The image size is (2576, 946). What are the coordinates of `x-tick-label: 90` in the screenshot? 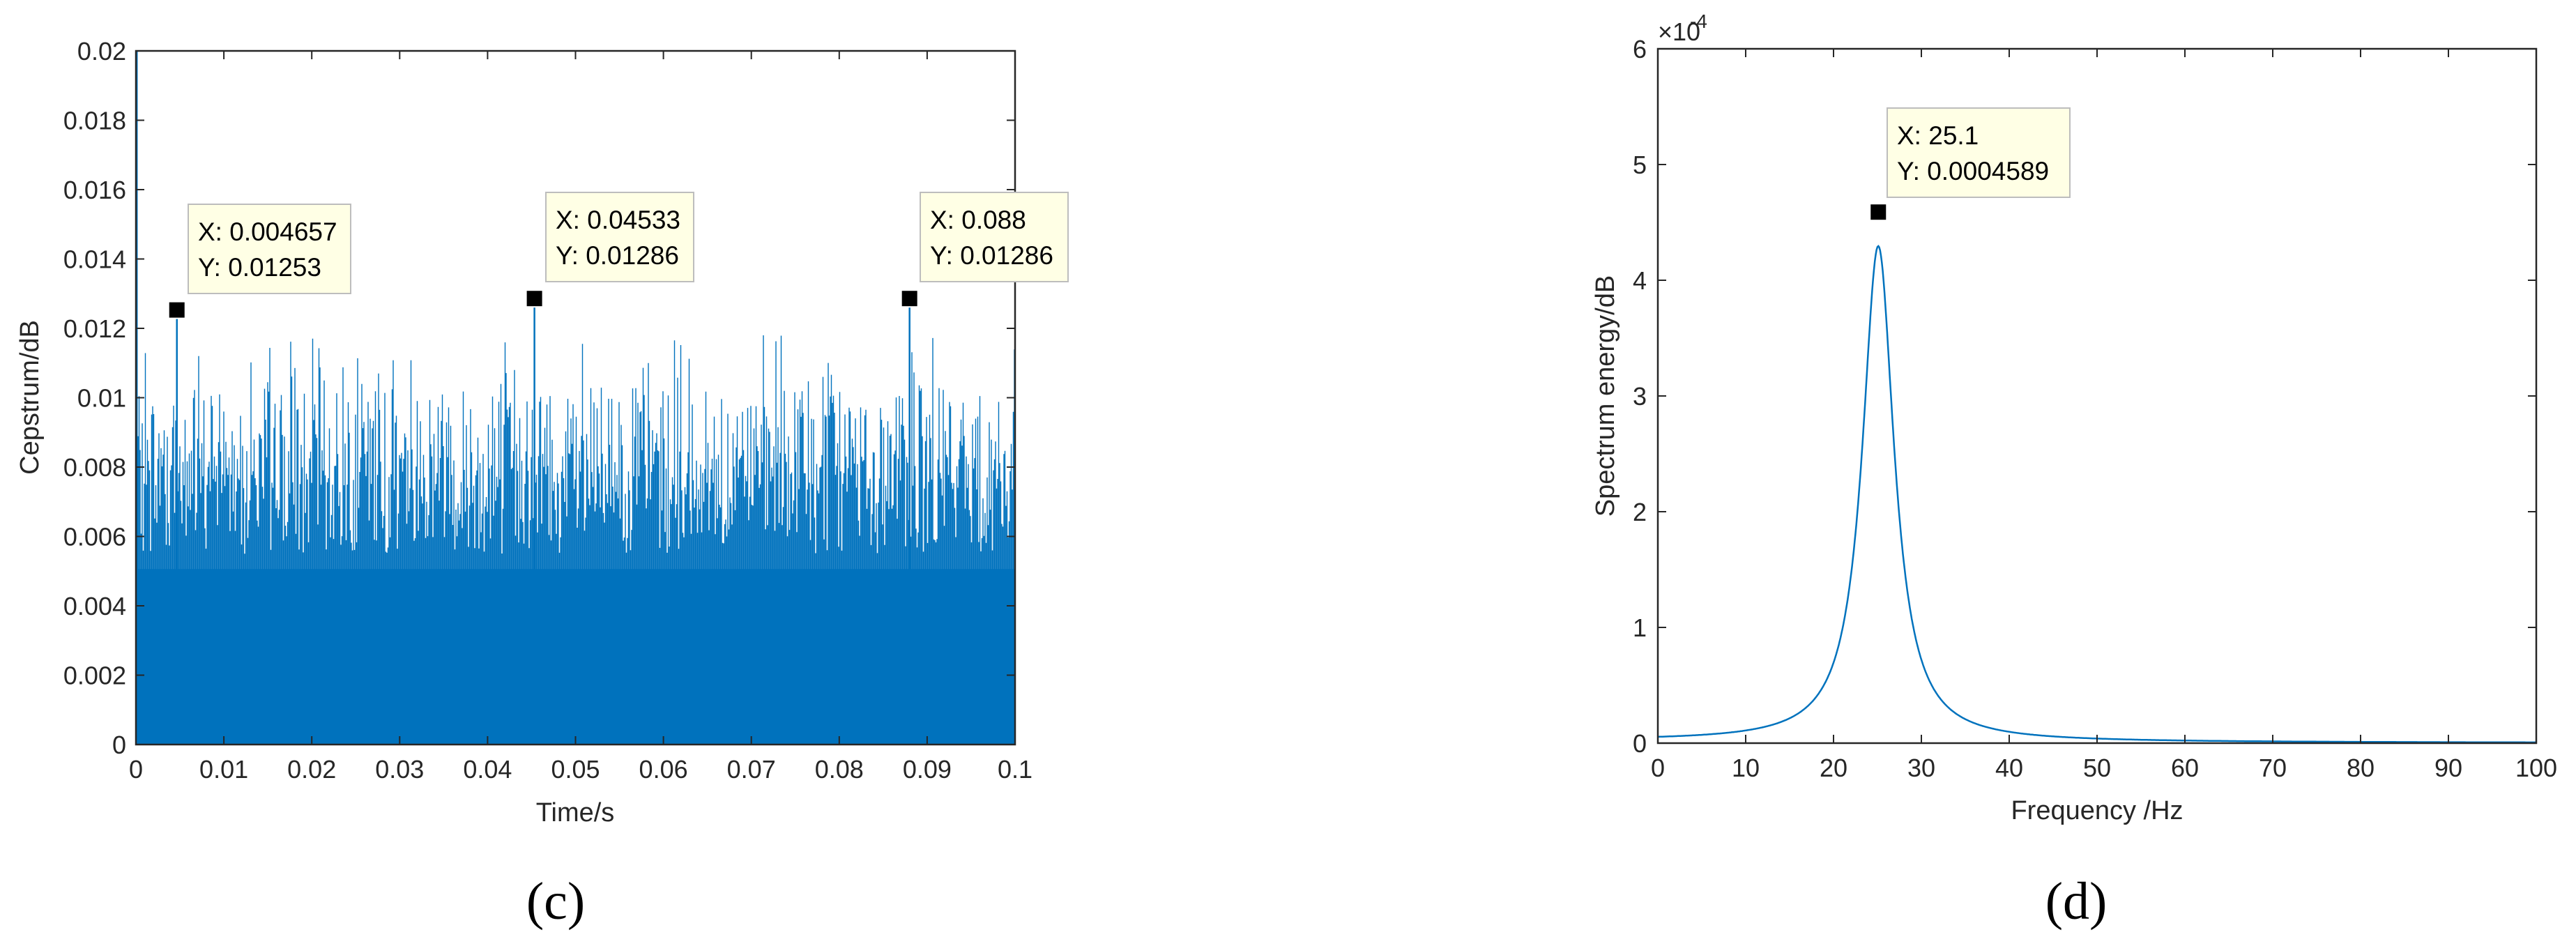 It's located at (2448, 768).